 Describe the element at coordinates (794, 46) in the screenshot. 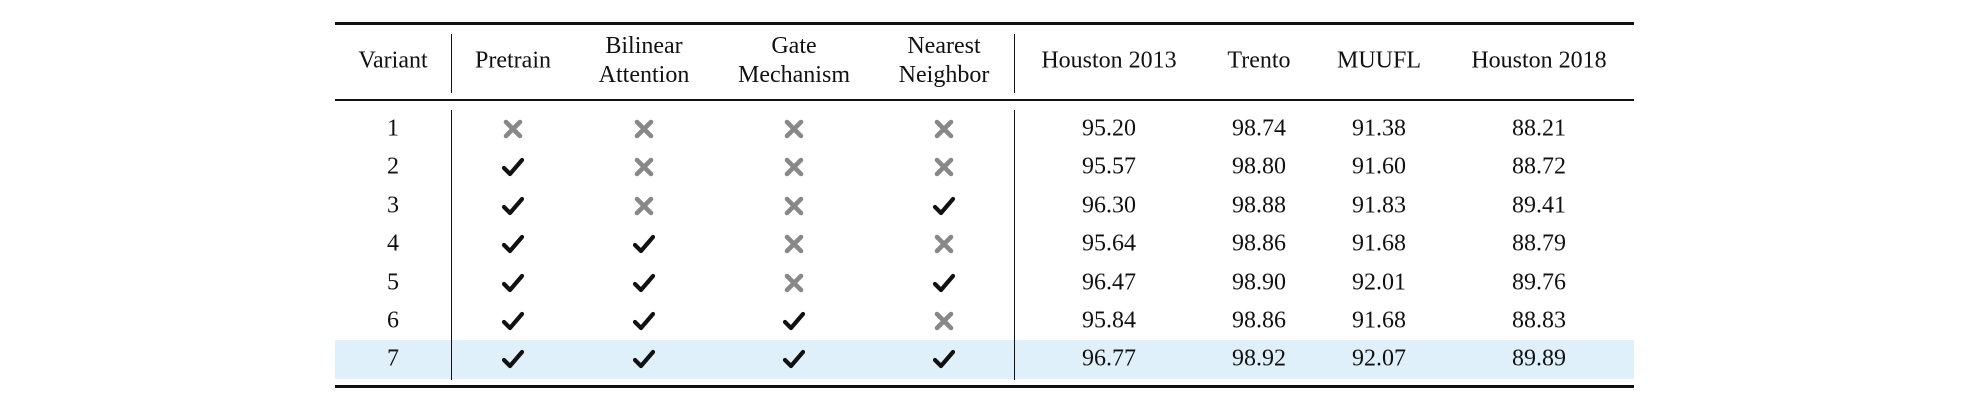

I see `header-text: Gate` at that location.